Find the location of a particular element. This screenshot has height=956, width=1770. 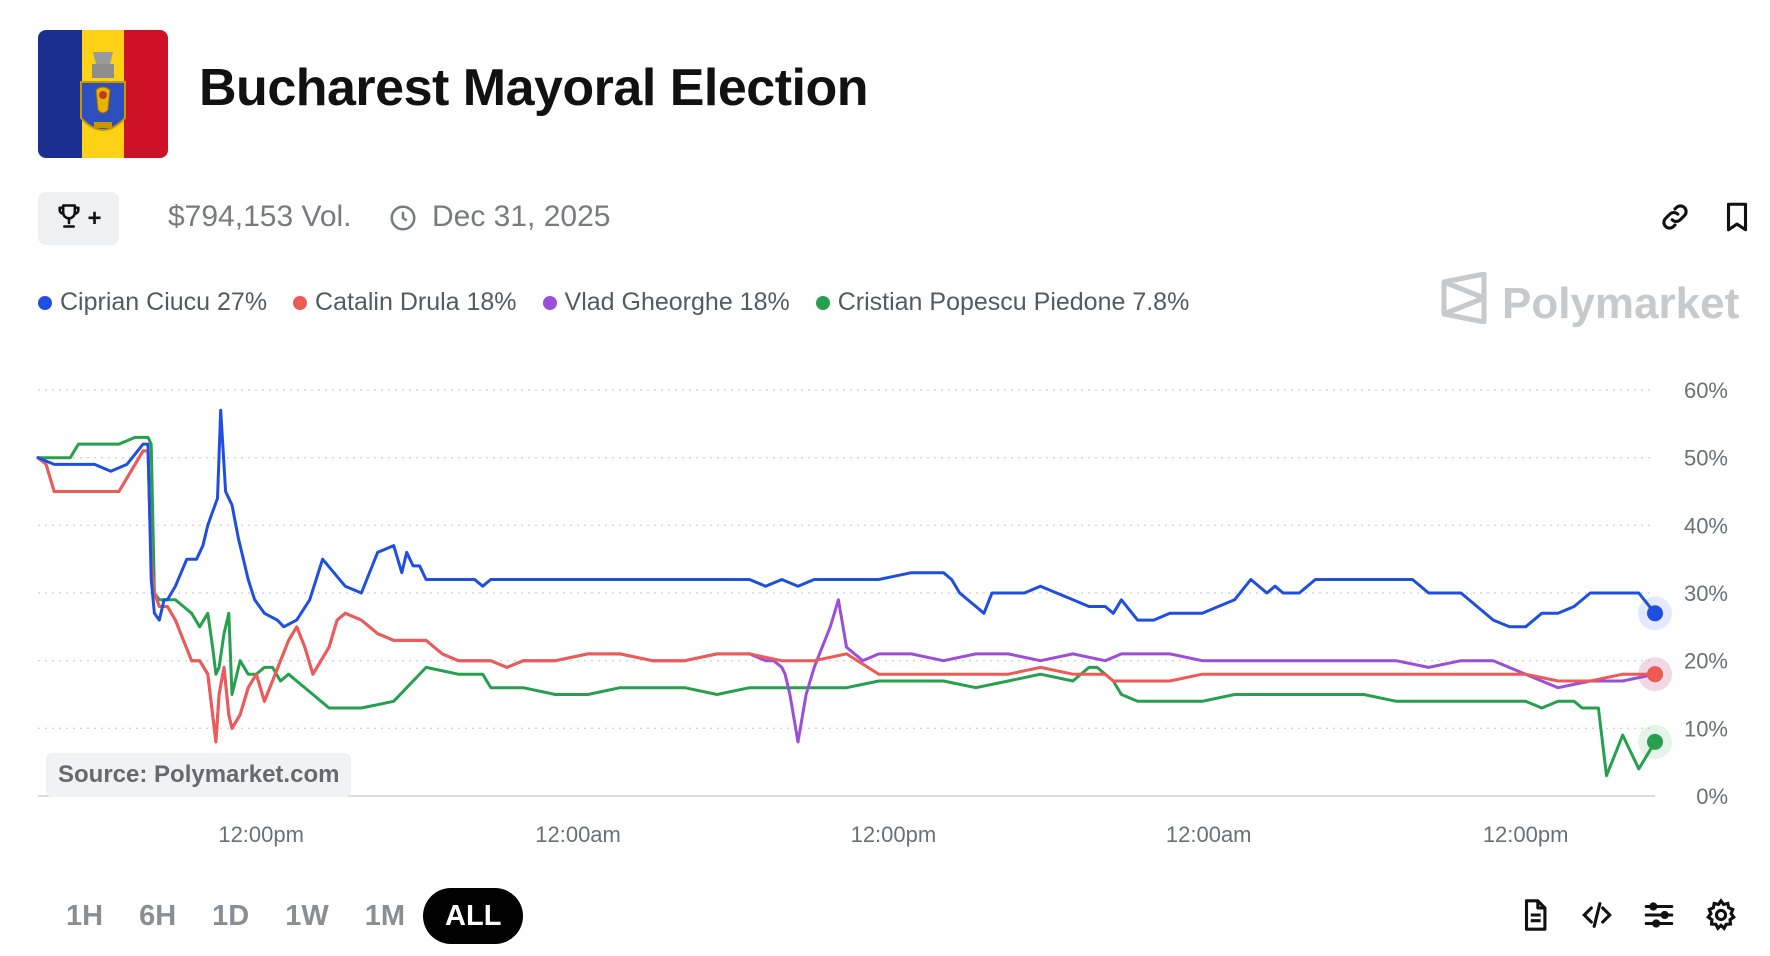

sliders-icon is located at coordinates (1660, 916).